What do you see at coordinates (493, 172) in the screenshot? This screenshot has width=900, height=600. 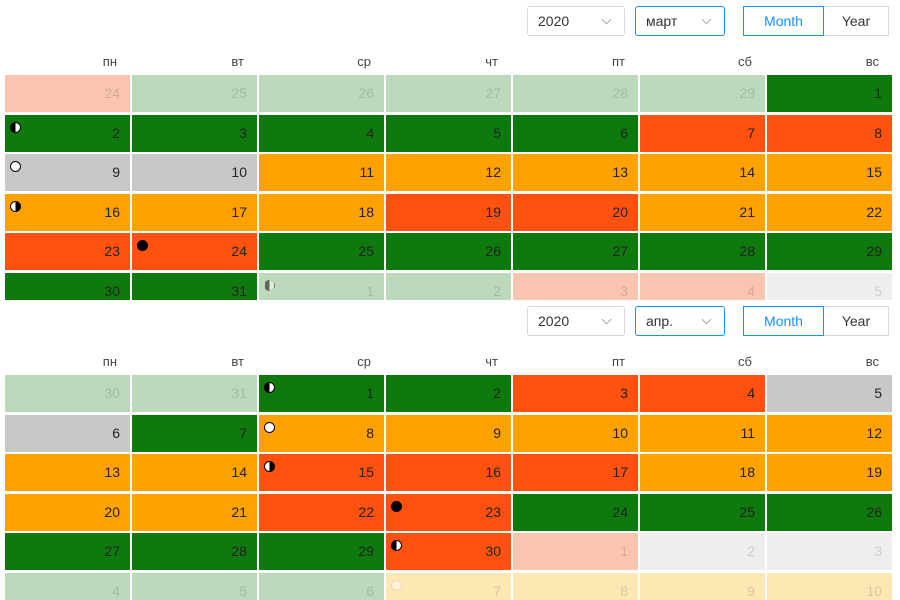 I see `day-number: 12` at bounding box center [493, 172].